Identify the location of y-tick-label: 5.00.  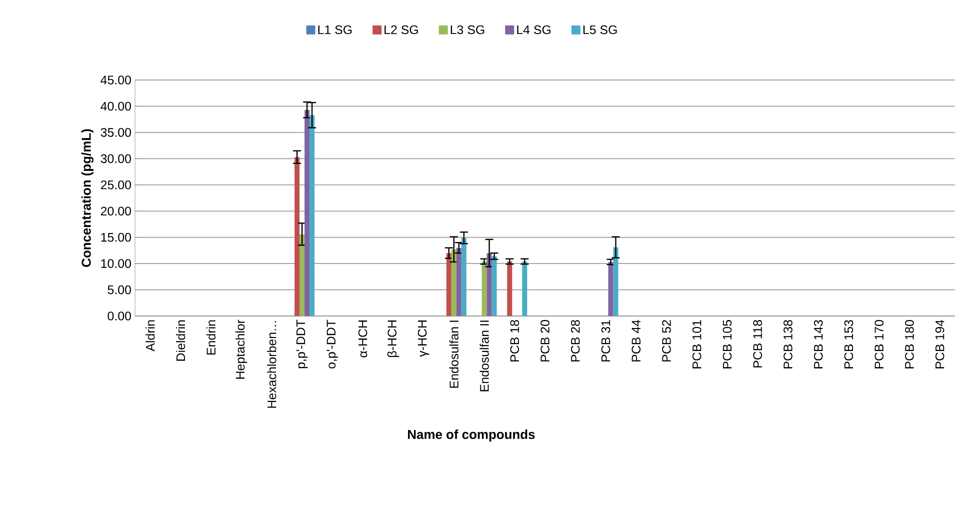
(119, 289).